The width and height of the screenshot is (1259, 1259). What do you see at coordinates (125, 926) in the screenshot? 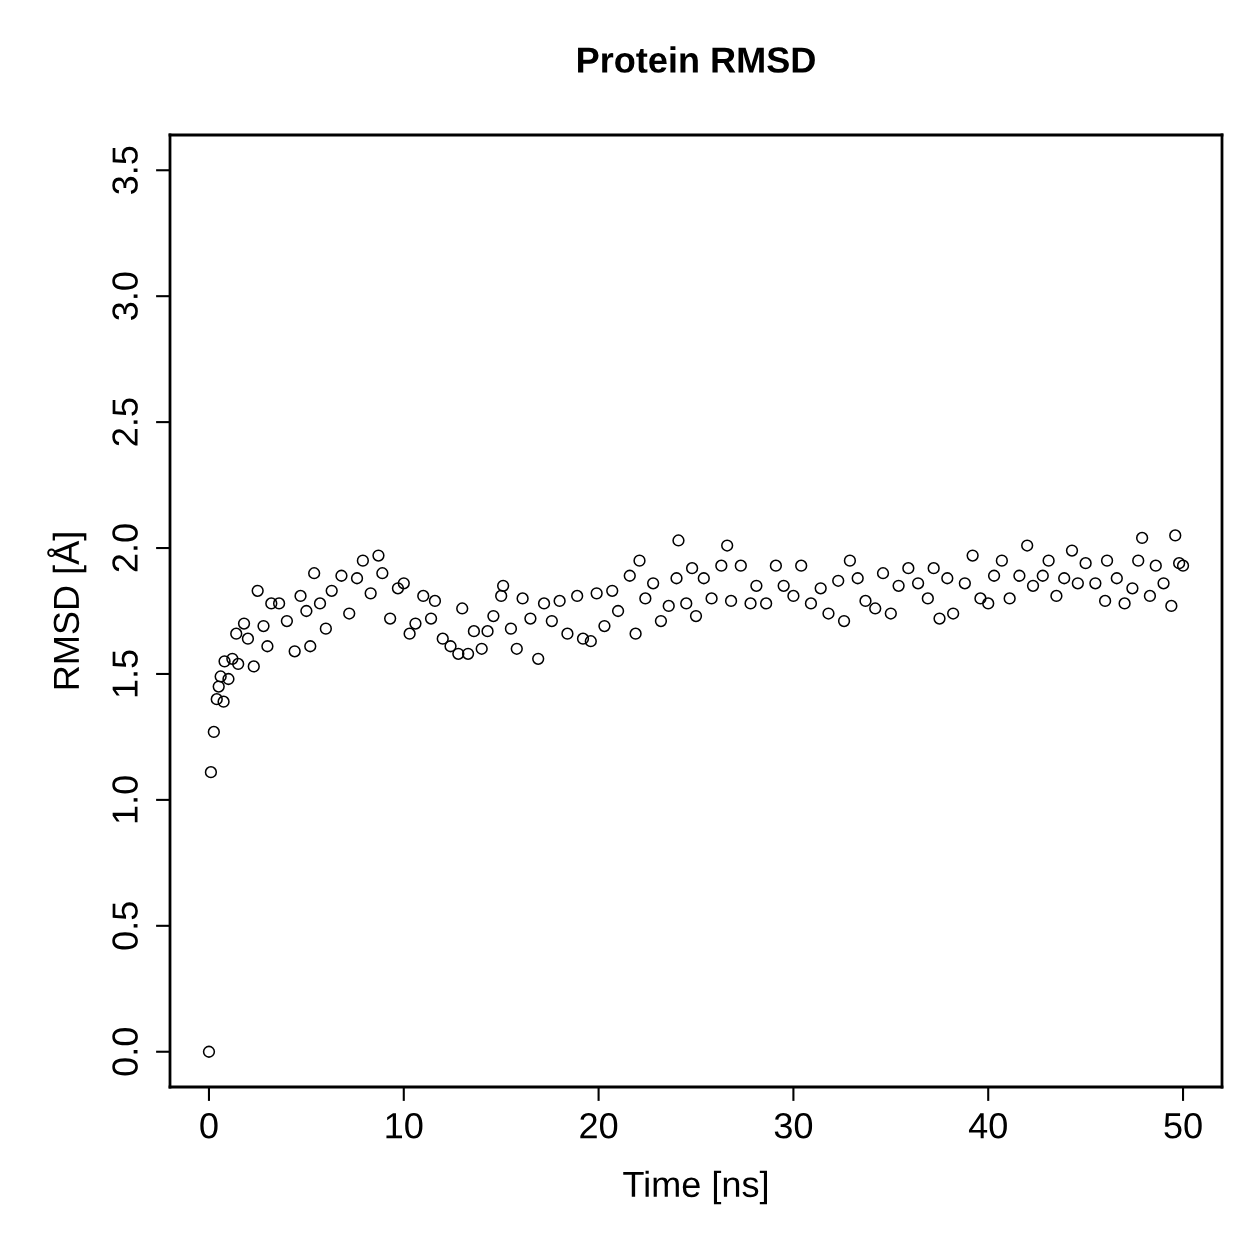
I see `y-tick-label: 0.5` at bounding box center [125, 926].